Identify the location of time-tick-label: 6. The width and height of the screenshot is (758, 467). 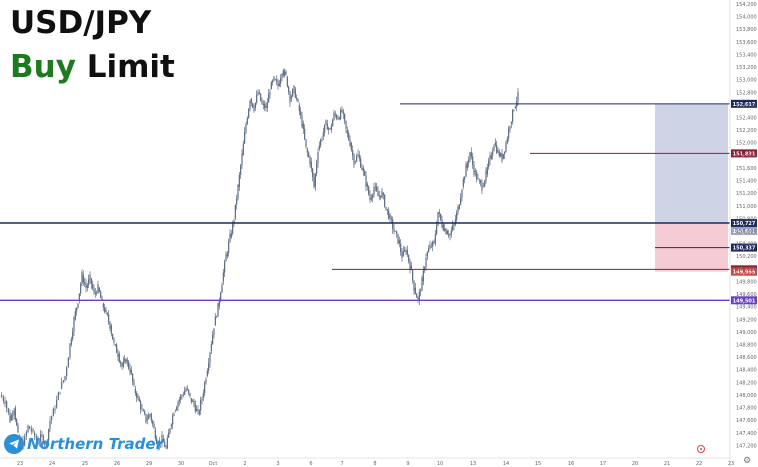
(310, 464).